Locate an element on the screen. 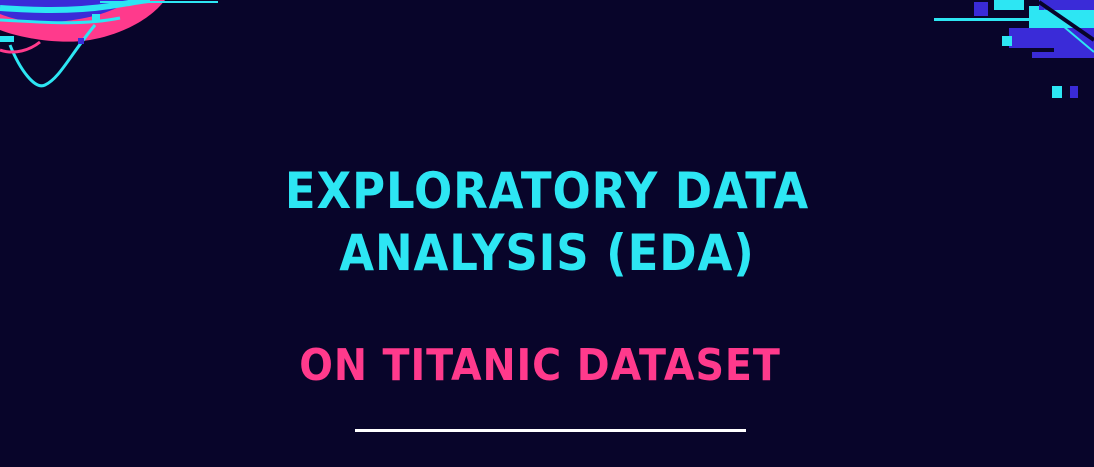 The height and width of the screenshot is (467, 1094). title-line-1: EXPLORATORY DATA is located at coordinates (547, 191).